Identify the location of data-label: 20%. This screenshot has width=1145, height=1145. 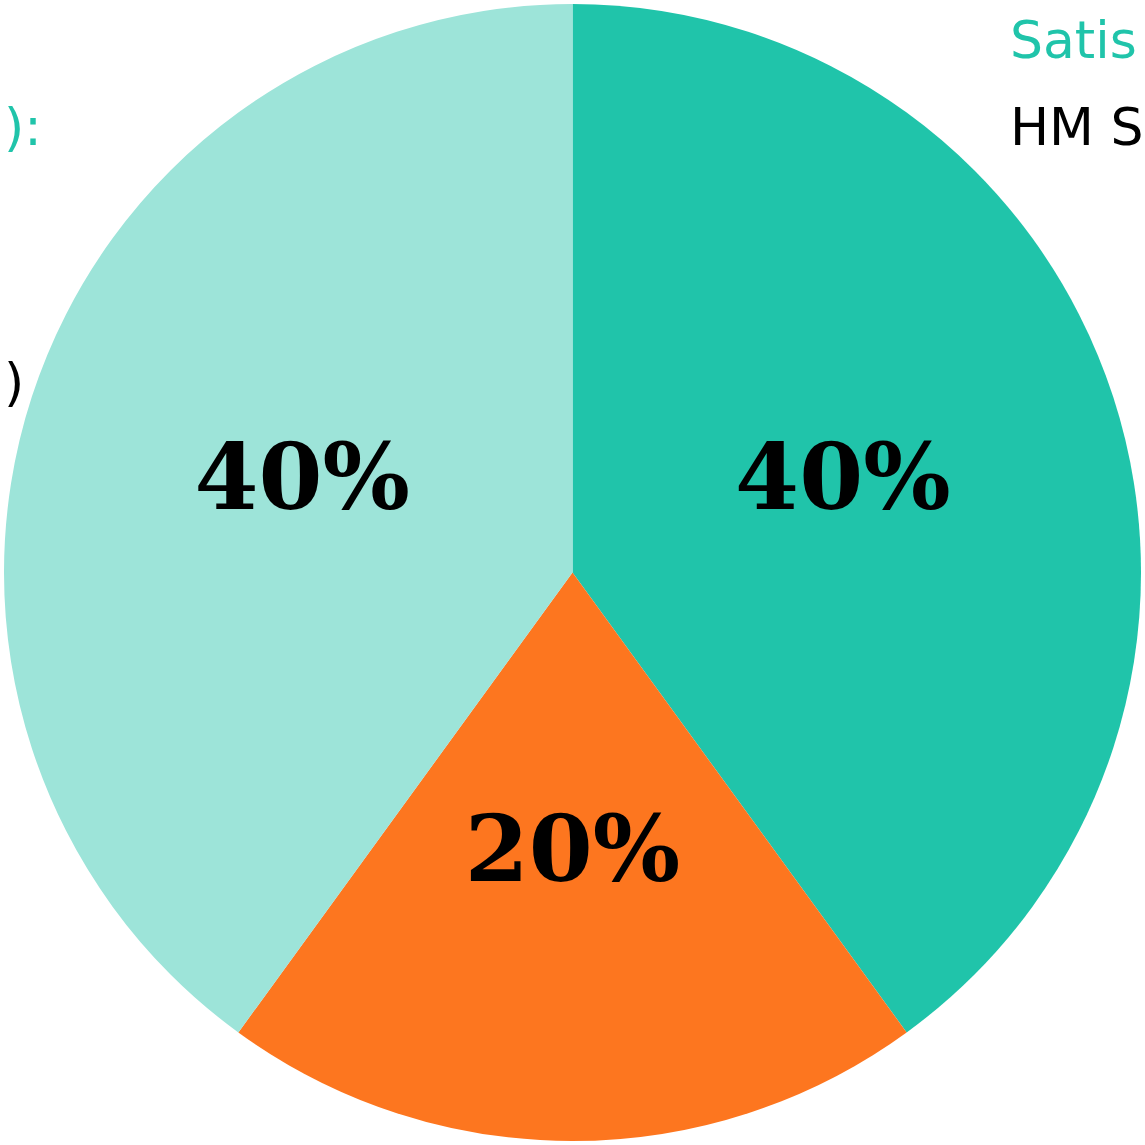
(572, 848).